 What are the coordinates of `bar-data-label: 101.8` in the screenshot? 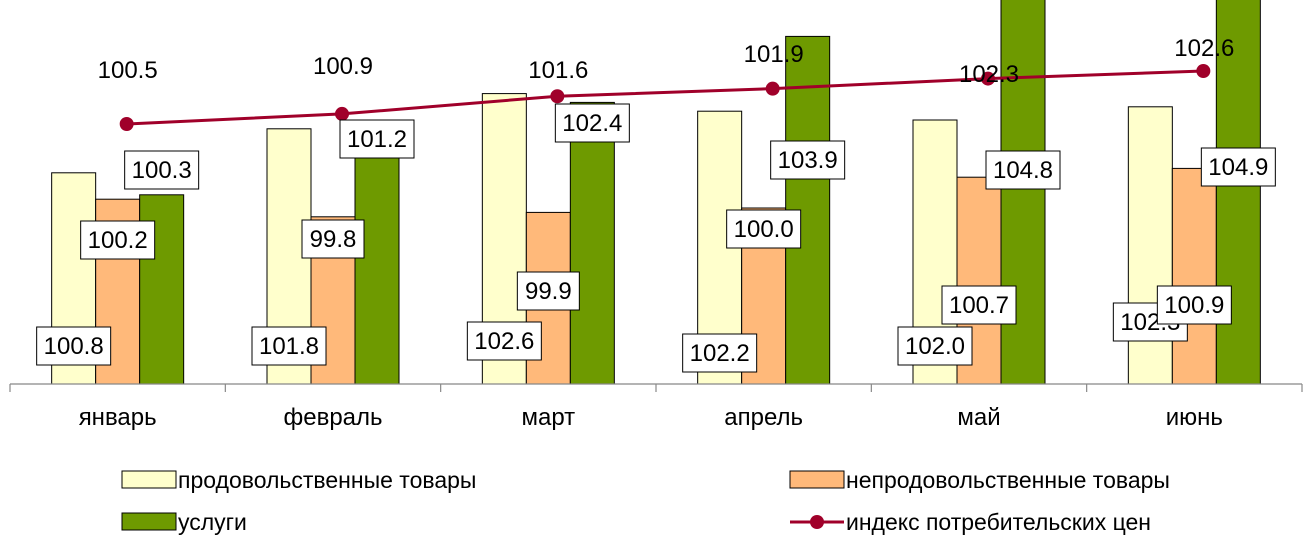 It's located at (289, 346).